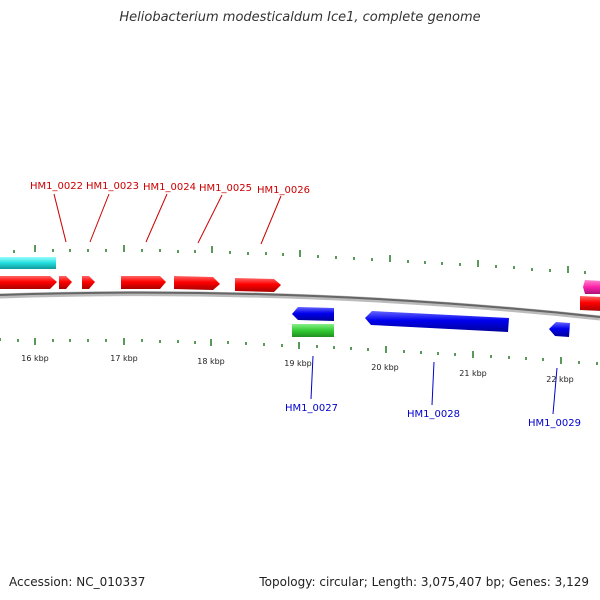  I want to click on reverse-gene-annotations, so click(434, 385).